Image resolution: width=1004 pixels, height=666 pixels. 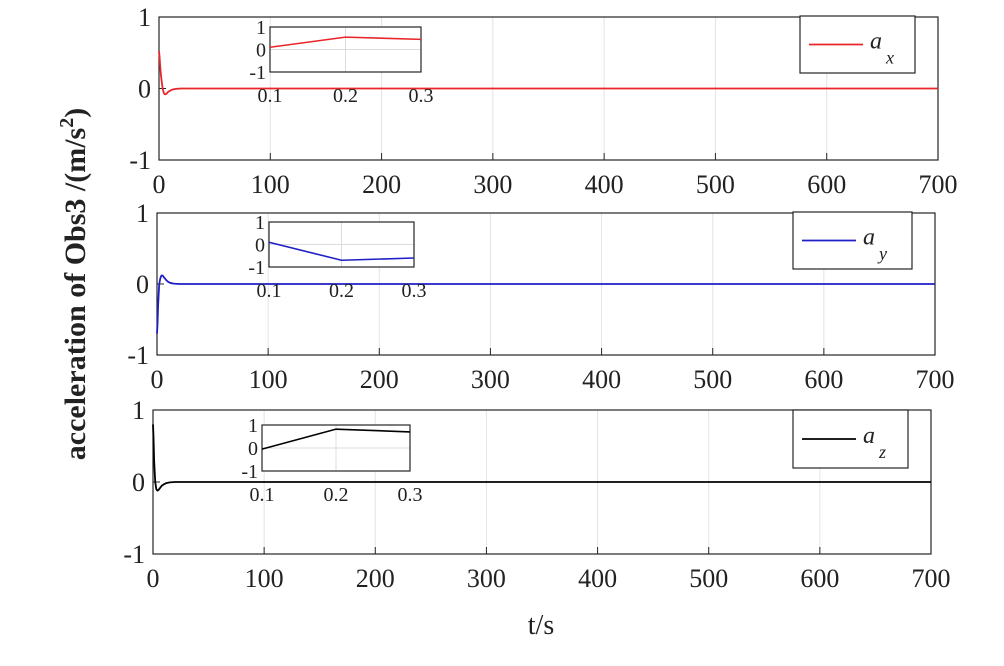 What do you see at coordinates (889, 58) in the screenshot?
I see `legend-label-subscript: x` at bounding box center [889, 58].